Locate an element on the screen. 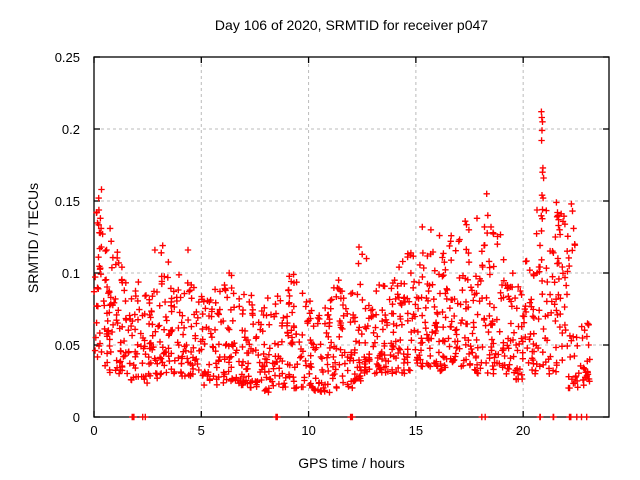  x-tick-label: 5 is located at coordinates (201, 430).